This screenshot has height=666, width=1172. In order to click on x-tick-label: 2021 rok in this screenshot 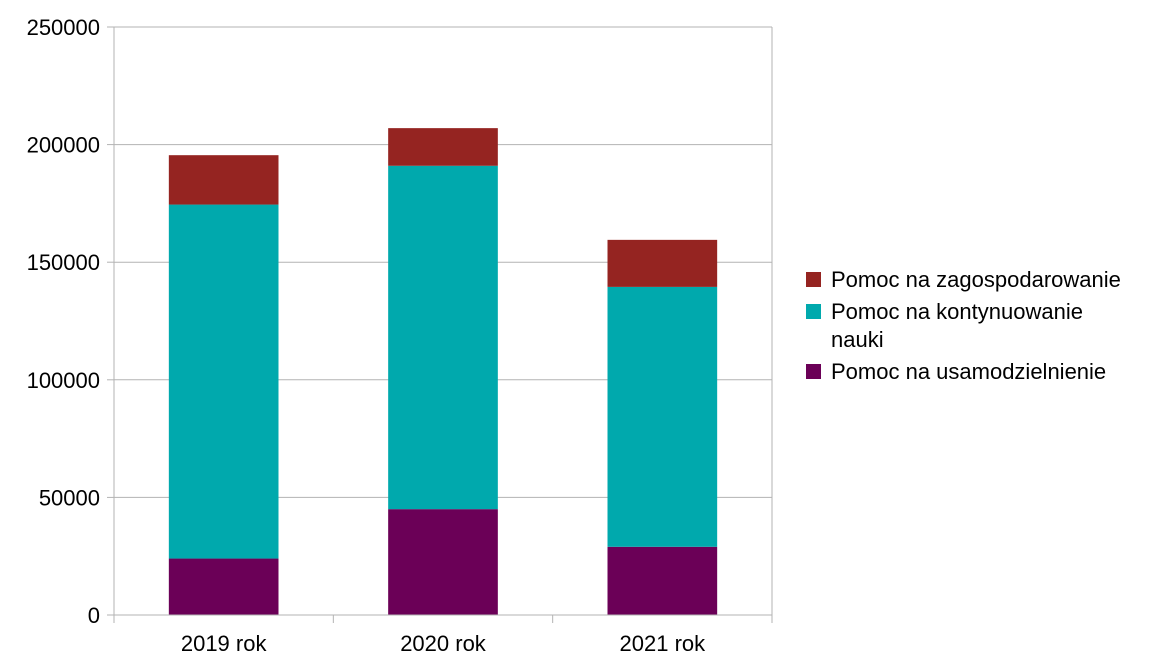, I will do `click(663, 643)`.